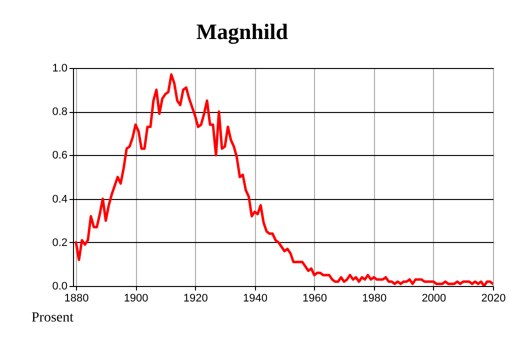  I want to click on x-tick-label: 2020, so click(493, 298).